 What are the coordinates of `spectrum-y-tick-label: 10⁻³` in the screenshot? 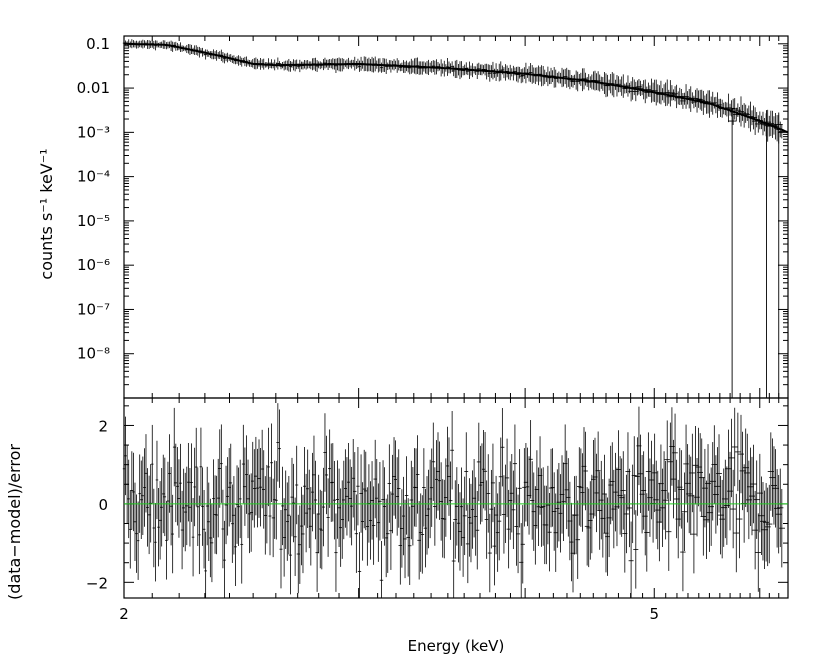 It's located at (93, 132).